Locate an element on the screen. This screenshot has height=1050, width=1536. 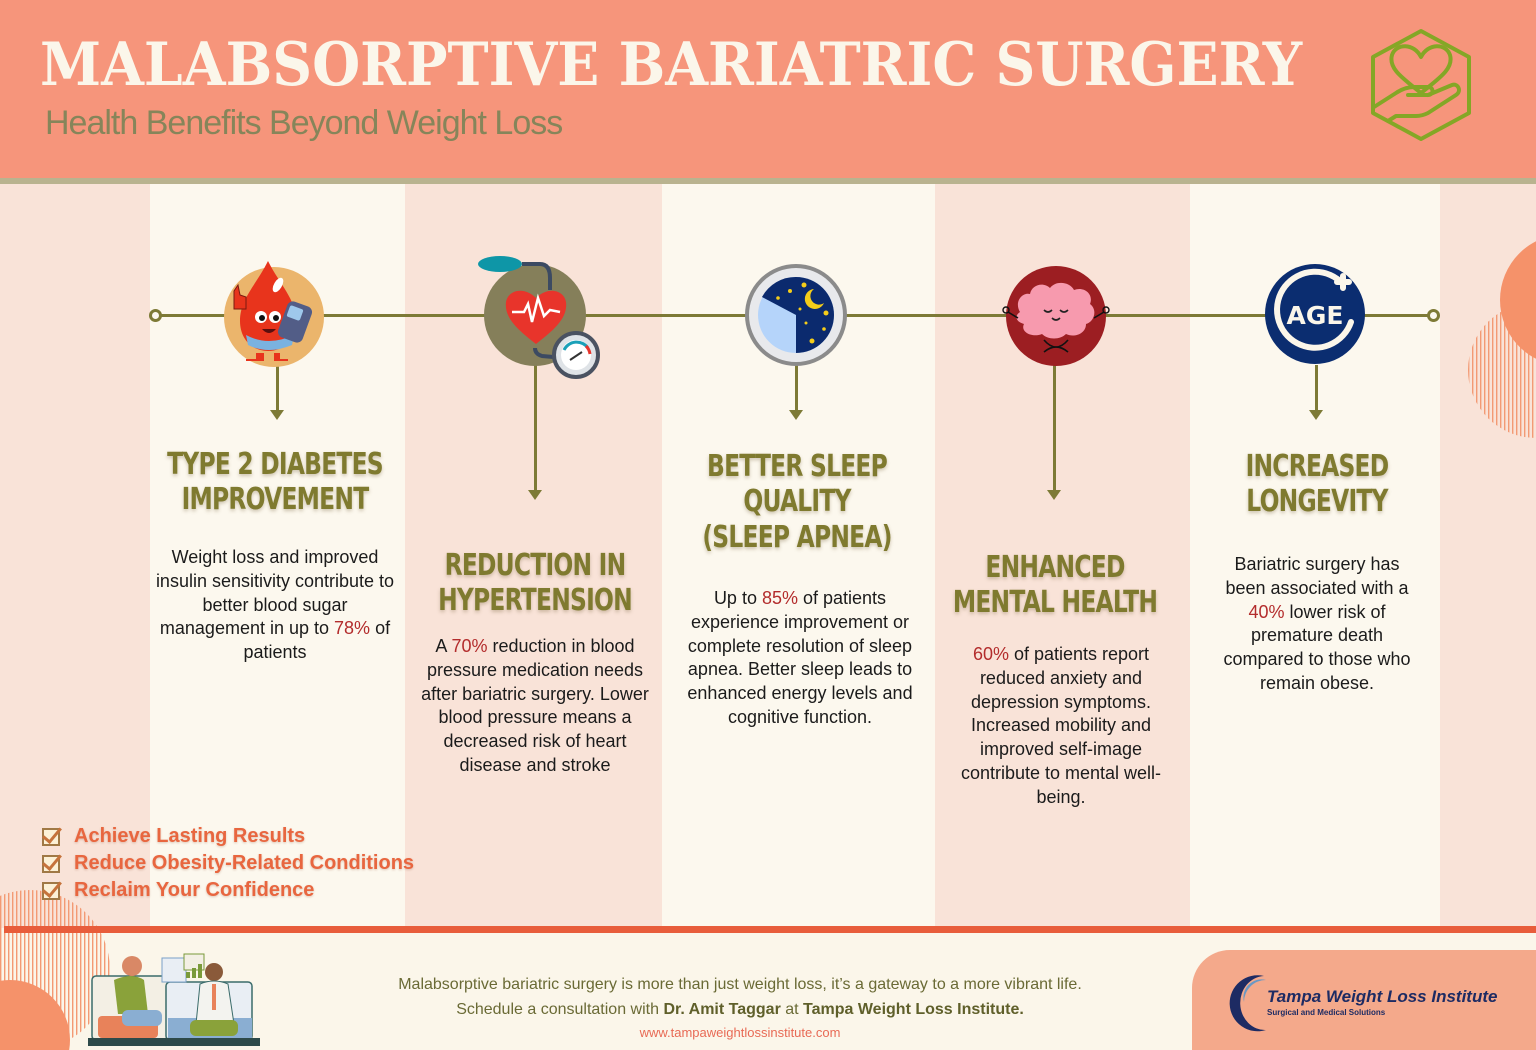
logo-panel is located at coordinates (1364, 1000).